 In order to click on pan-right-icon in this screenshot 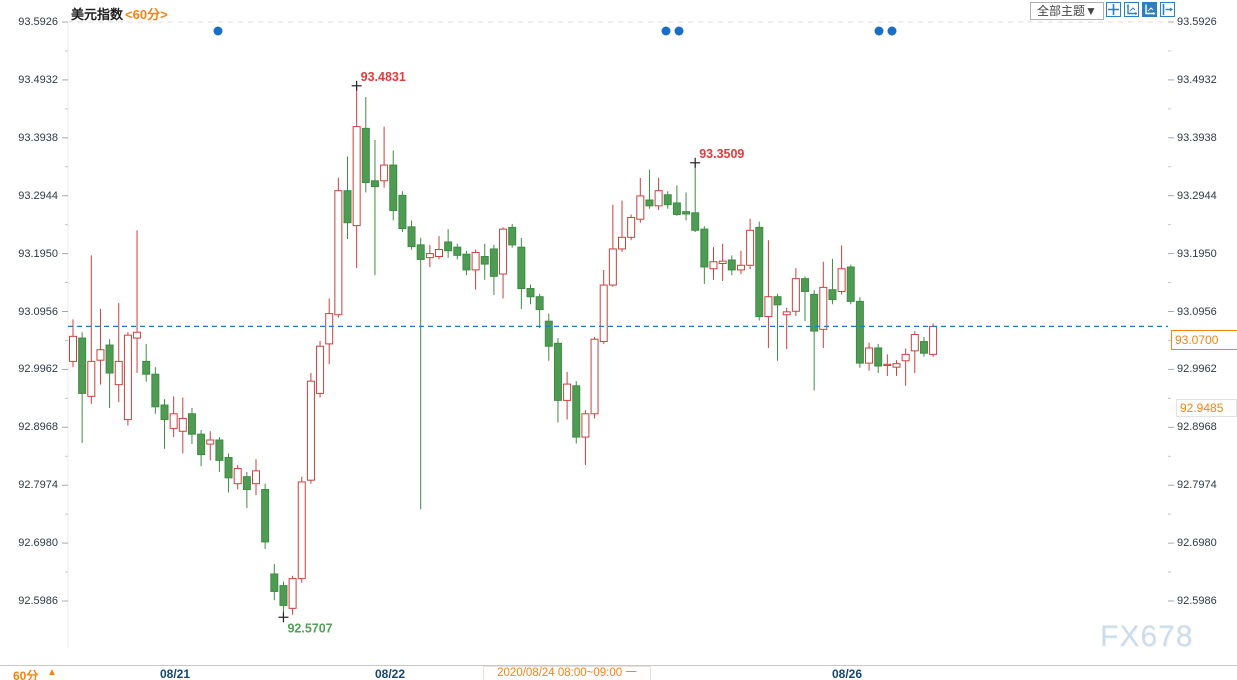, I will do `click(1167, 9)`.